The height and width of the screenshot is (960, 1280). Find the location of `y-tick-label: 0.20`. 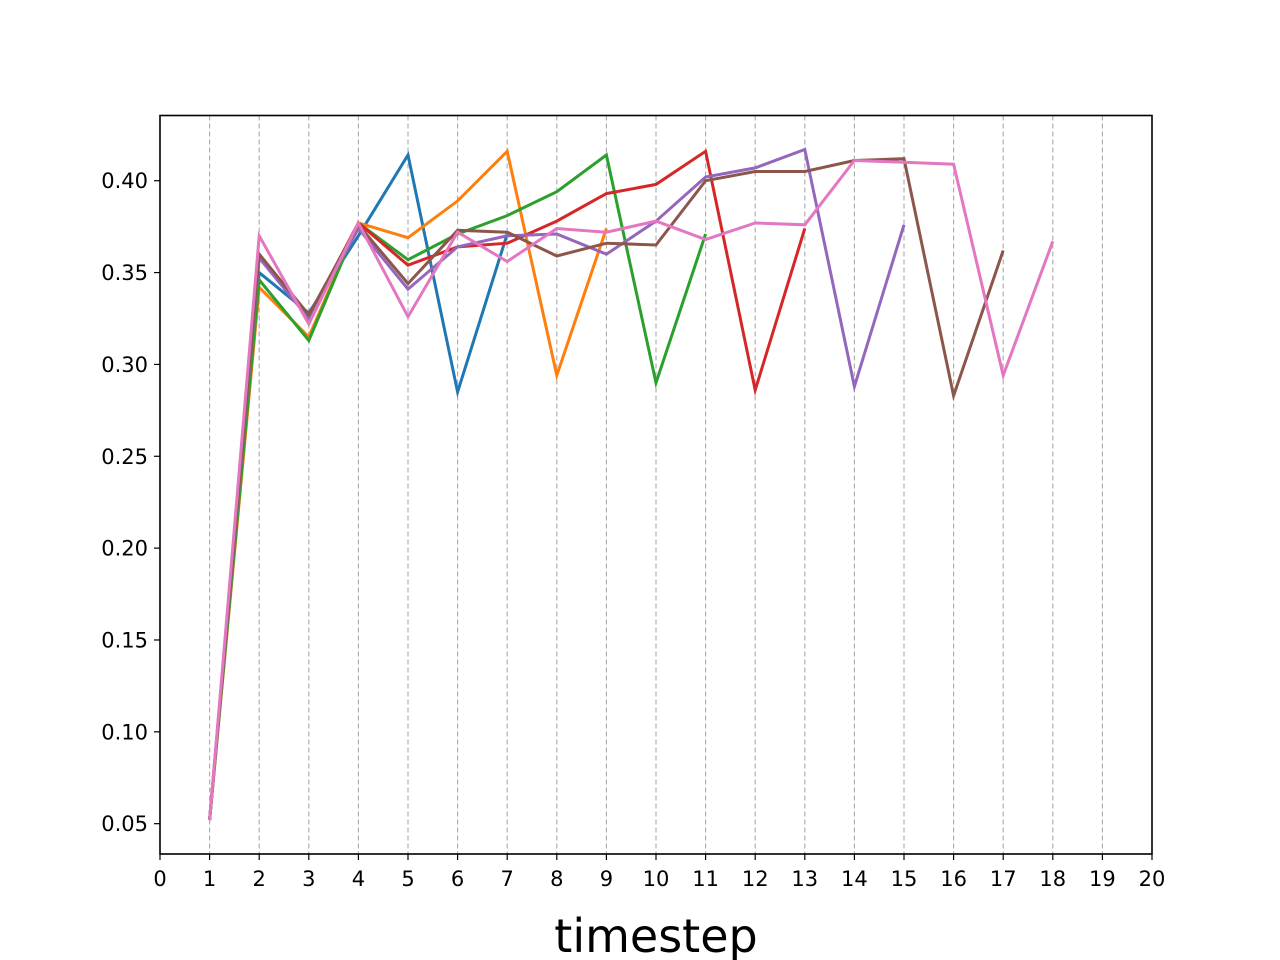

y-tick-label: 0.20 is located at coordinates (124, 549).